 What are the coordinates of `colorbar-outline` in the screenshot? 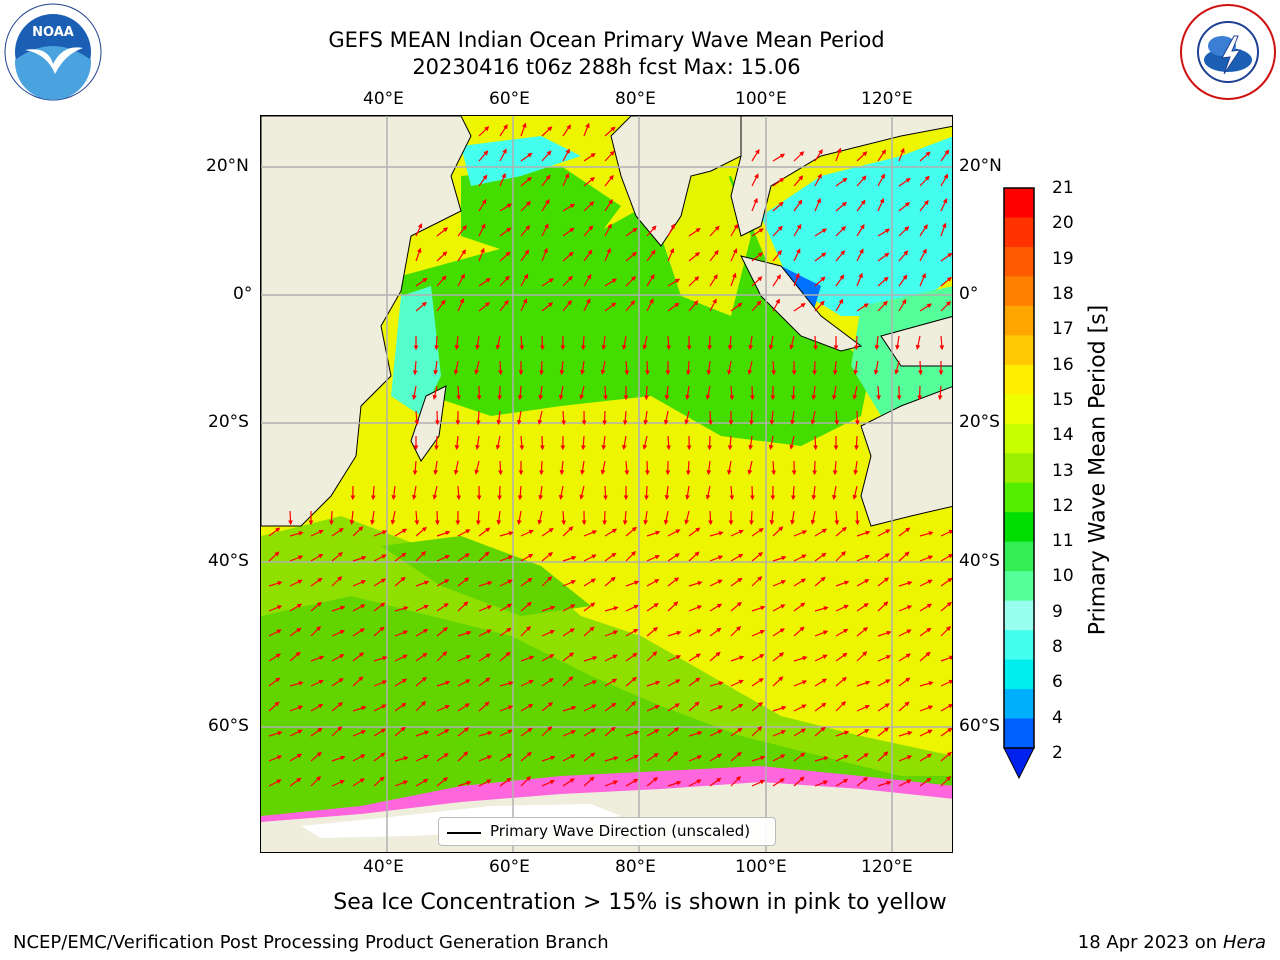 It's located at (1019, 468).